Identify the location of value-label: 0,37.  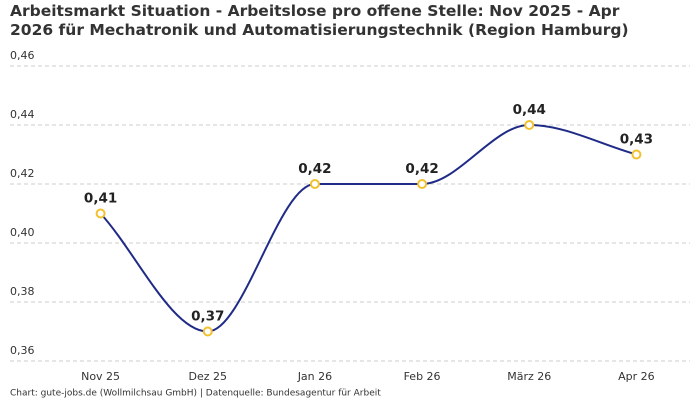
(207, 317).